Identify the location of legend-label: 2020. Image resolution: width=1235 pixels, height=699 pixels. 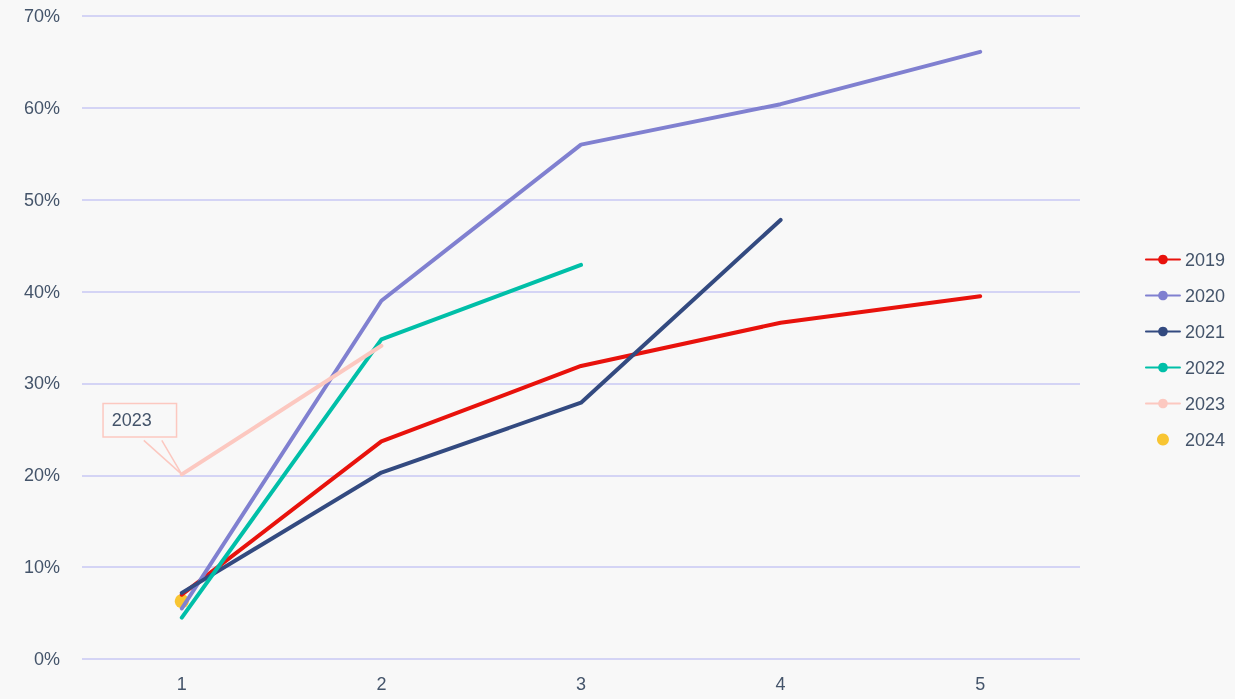
(1204, 295).